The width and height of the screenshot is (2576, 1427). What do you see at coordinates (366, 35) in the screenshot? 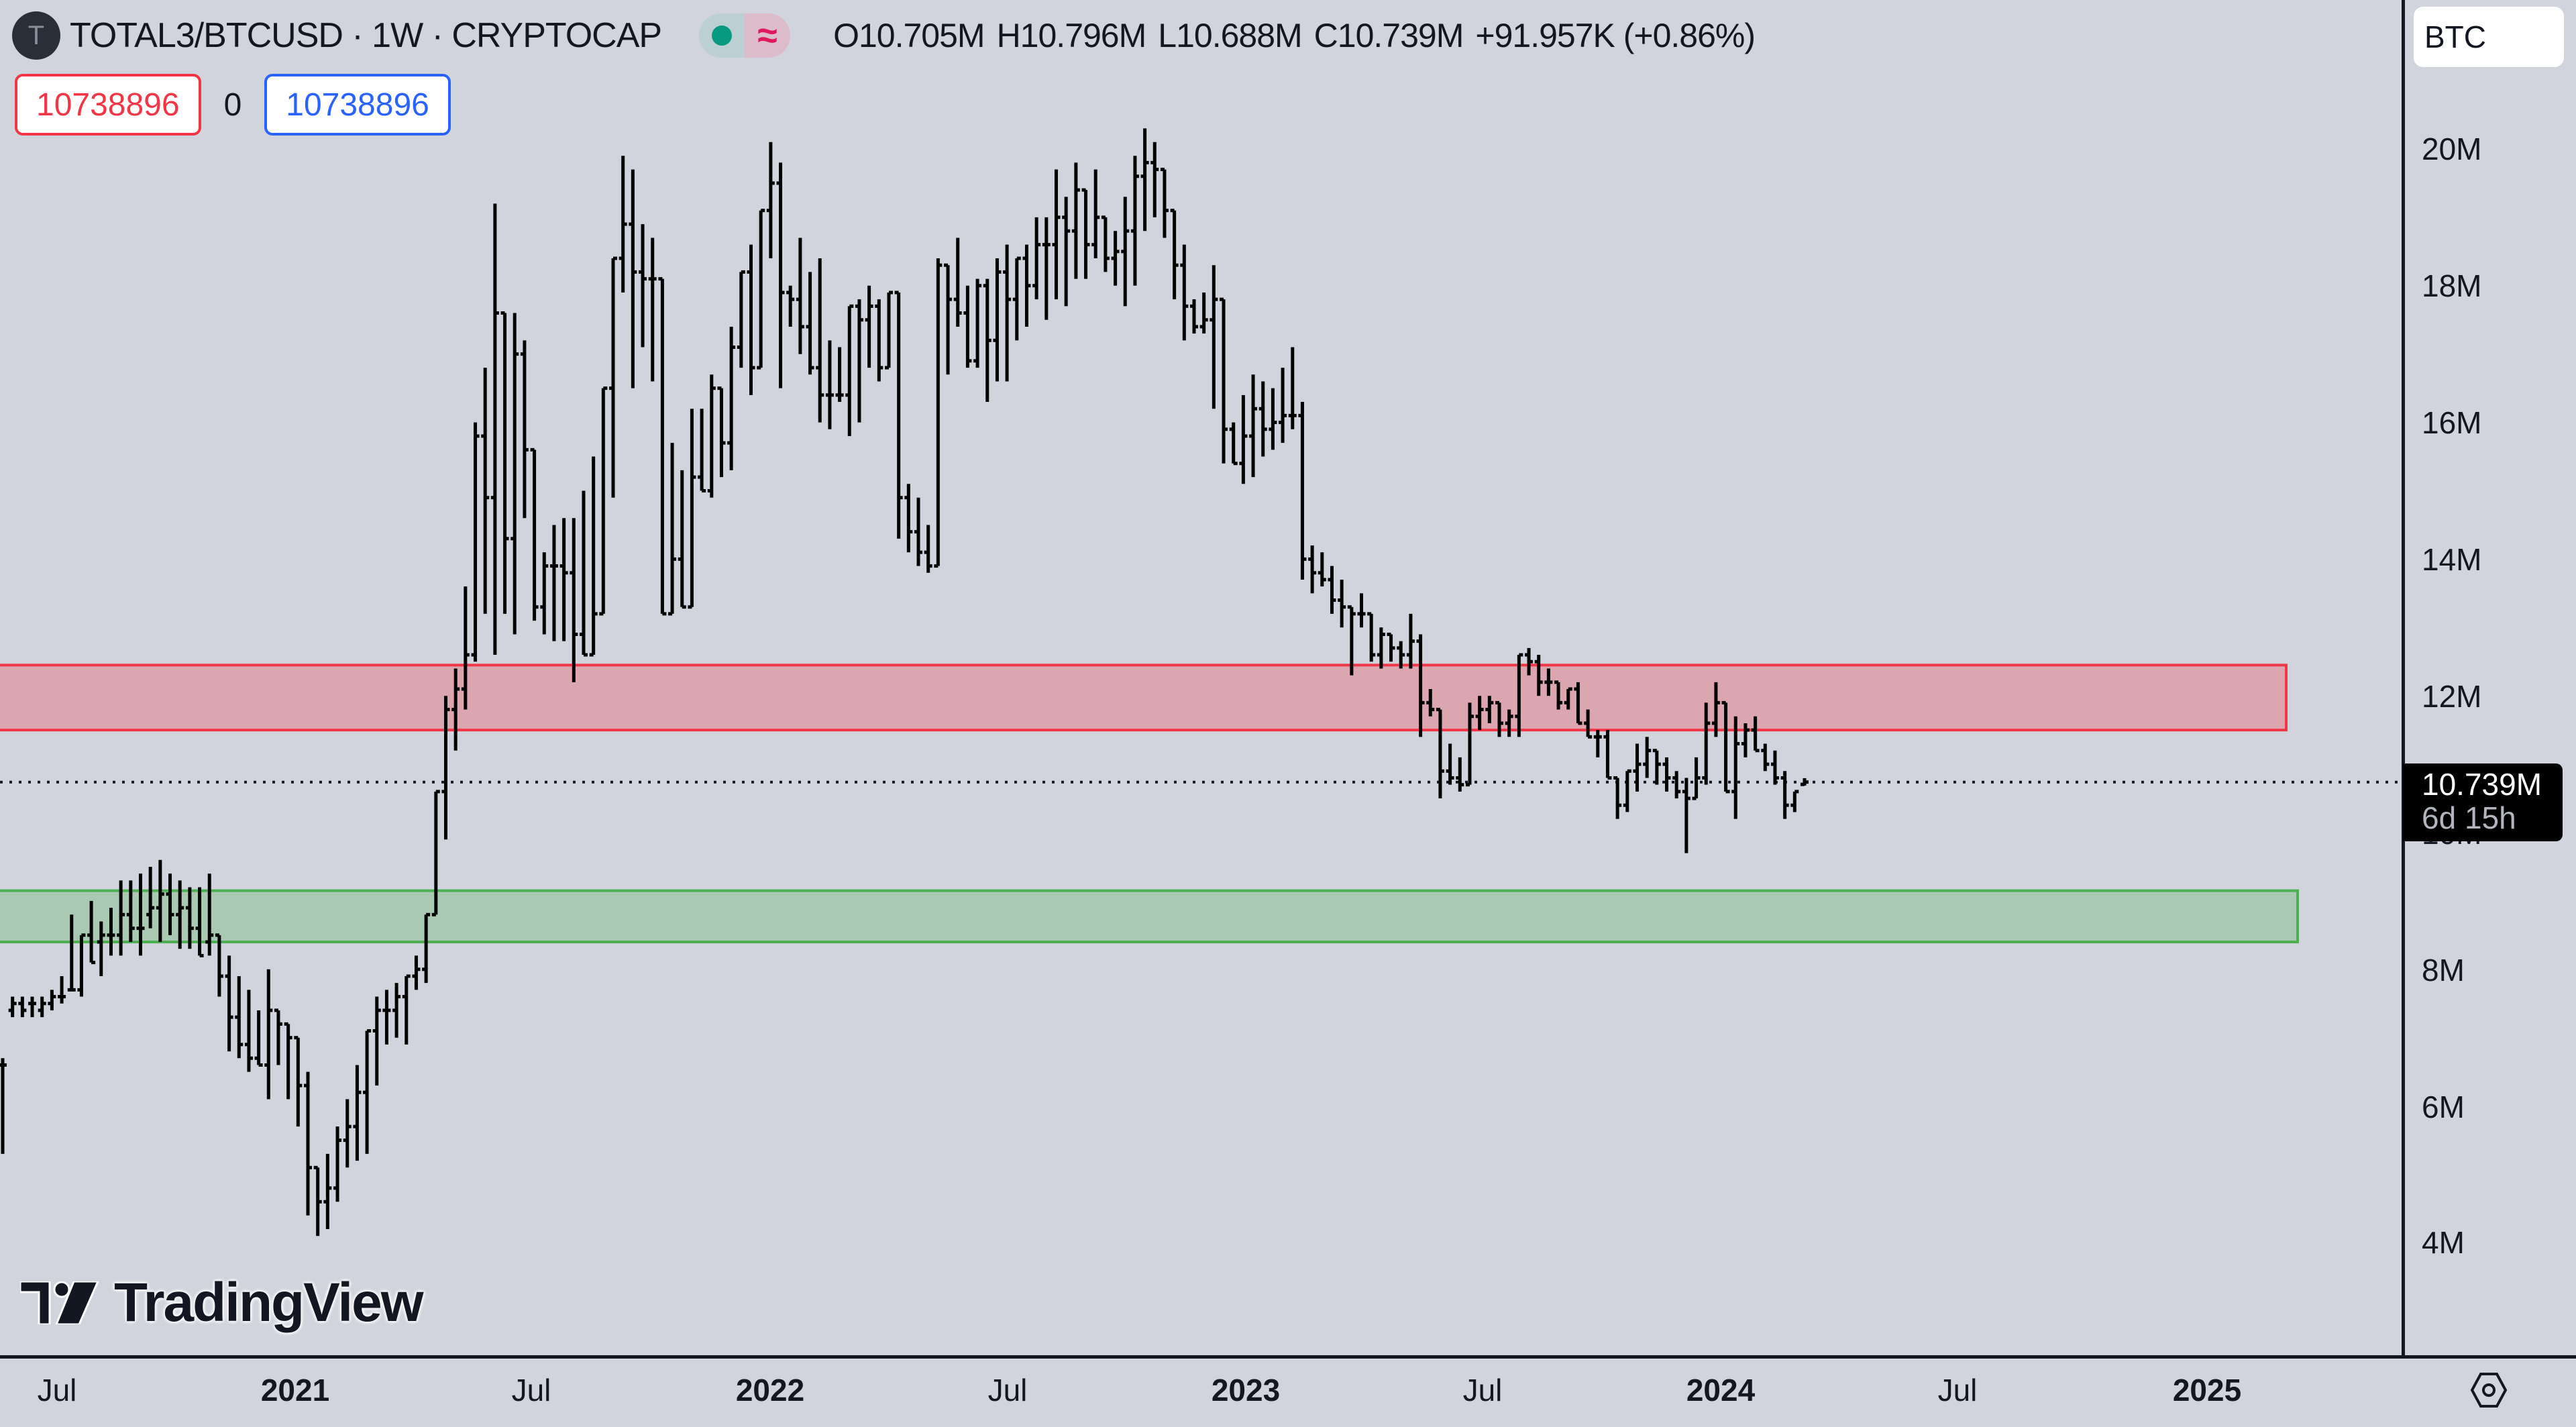
I see `symbol-title: TOTAL3/BTCUSD · 1W · CRYPTOCAP` at bounding box center [366, 35].